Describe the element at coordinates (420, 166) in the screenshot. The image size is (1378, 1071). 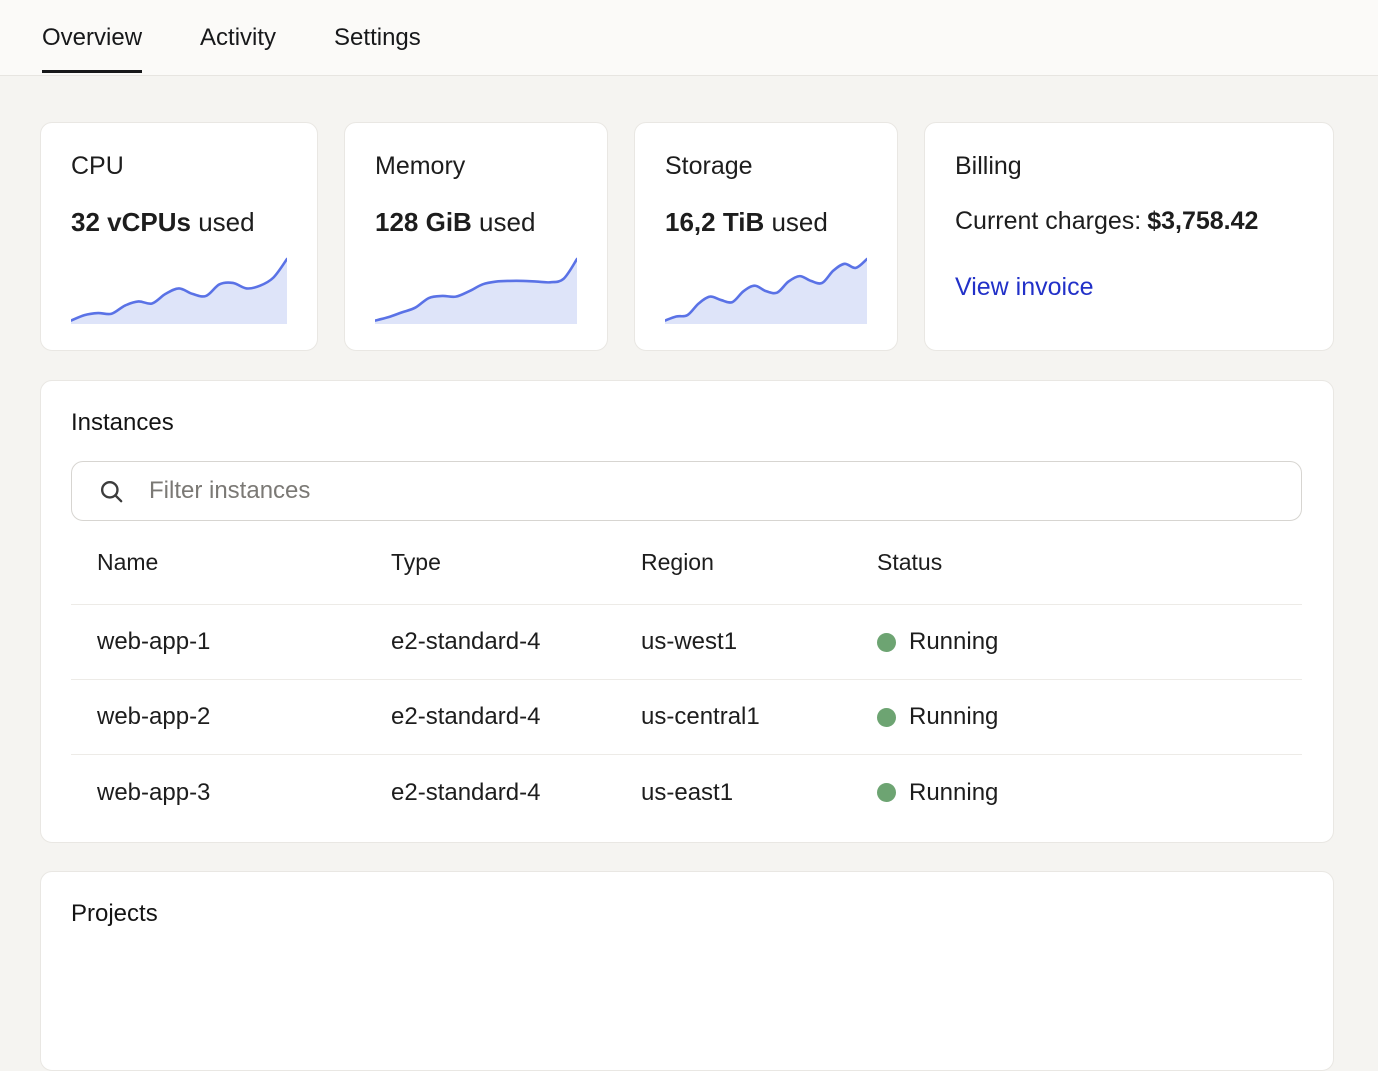
I see `memory-card-title: Memory` at that location.